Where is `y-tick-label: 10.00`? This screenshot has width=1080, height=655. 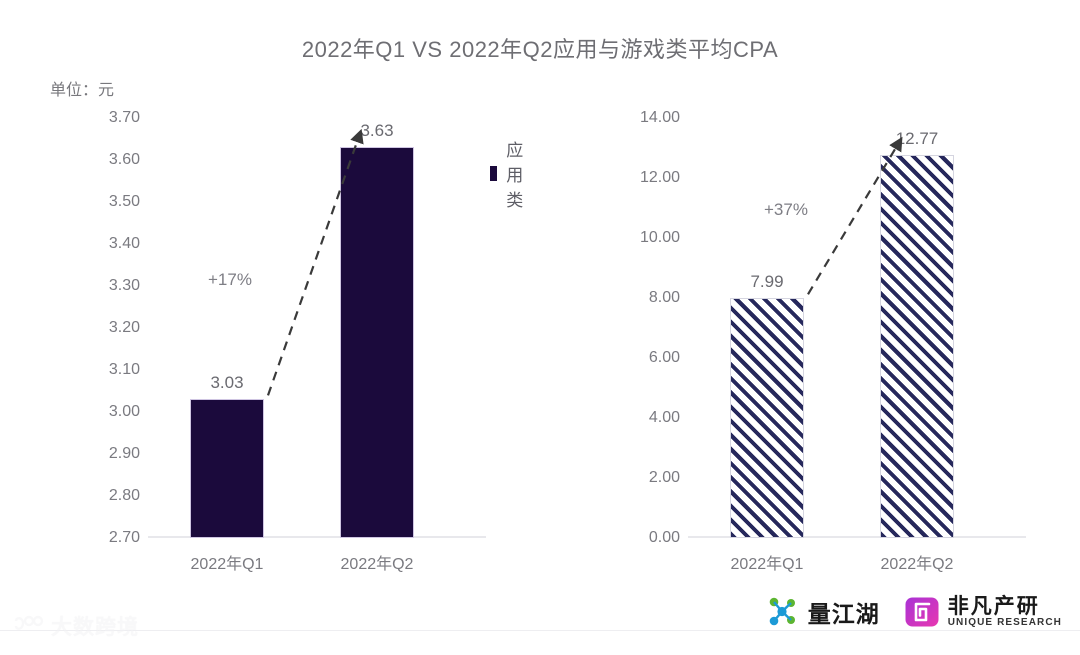
y-tick-label: 10.00 is located at coordinates (659, 237).